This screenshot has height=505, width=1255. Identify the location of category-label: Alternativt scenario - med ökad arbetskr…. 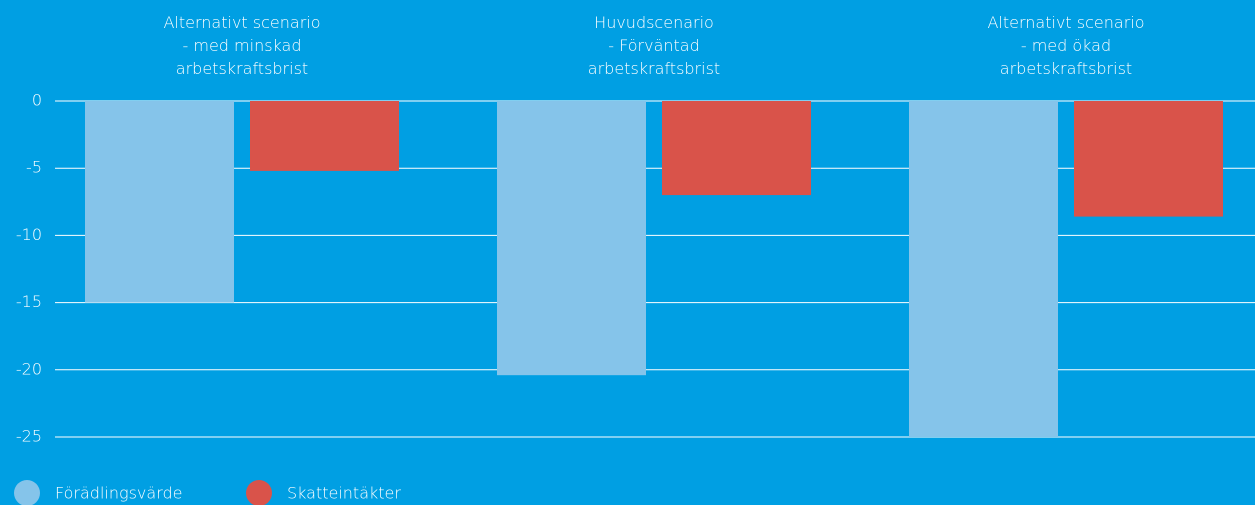
(1066, 45).